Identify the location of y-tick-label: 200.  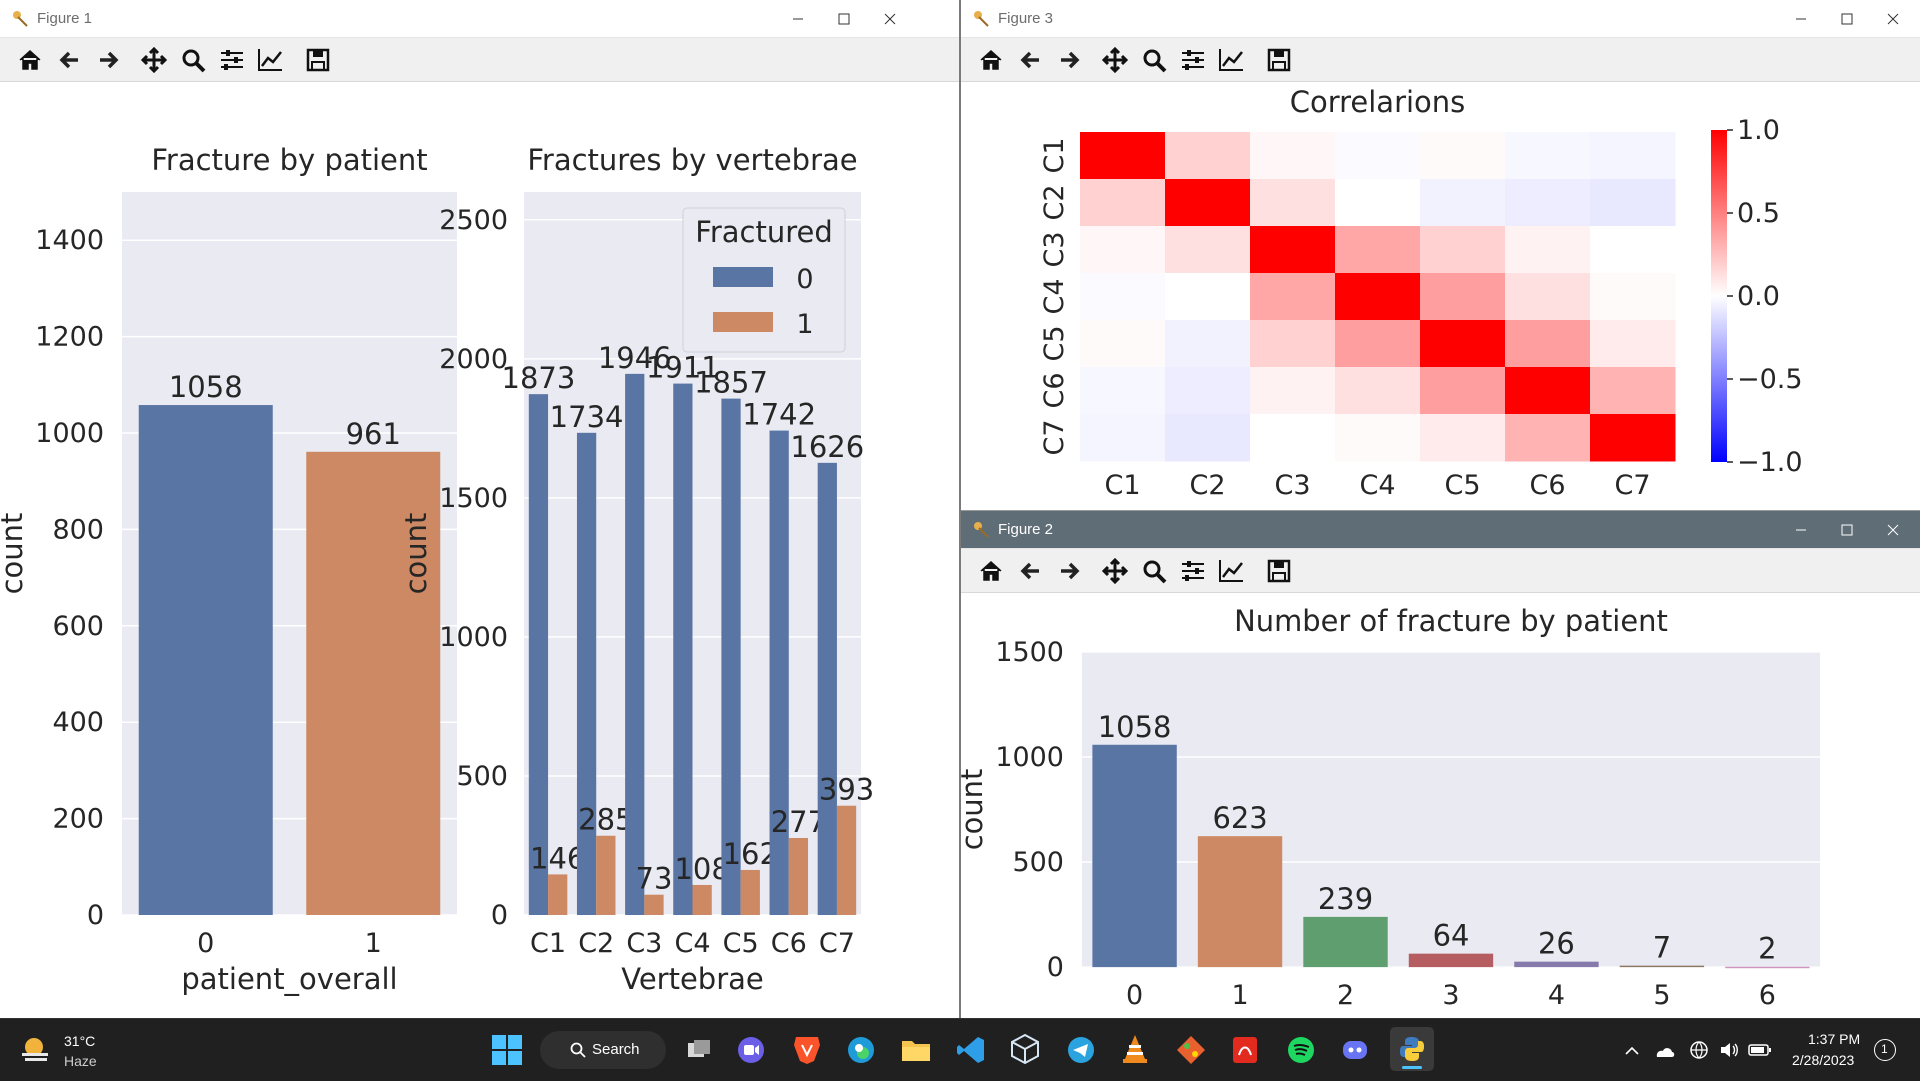
(78, 819).